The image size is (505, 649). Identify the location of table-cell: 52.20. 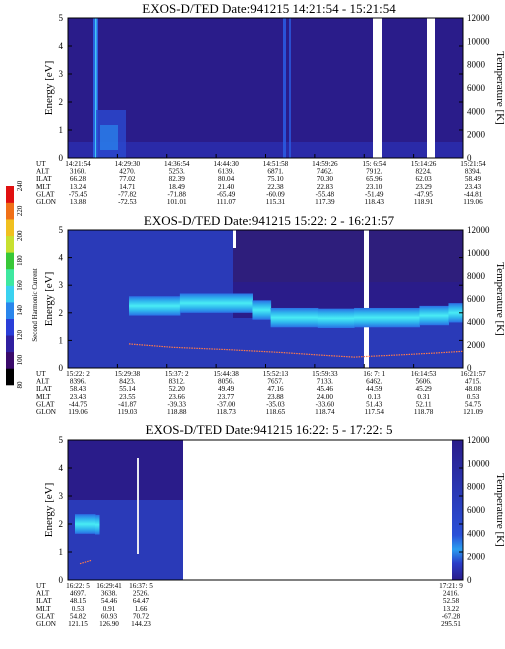
(177, 389).